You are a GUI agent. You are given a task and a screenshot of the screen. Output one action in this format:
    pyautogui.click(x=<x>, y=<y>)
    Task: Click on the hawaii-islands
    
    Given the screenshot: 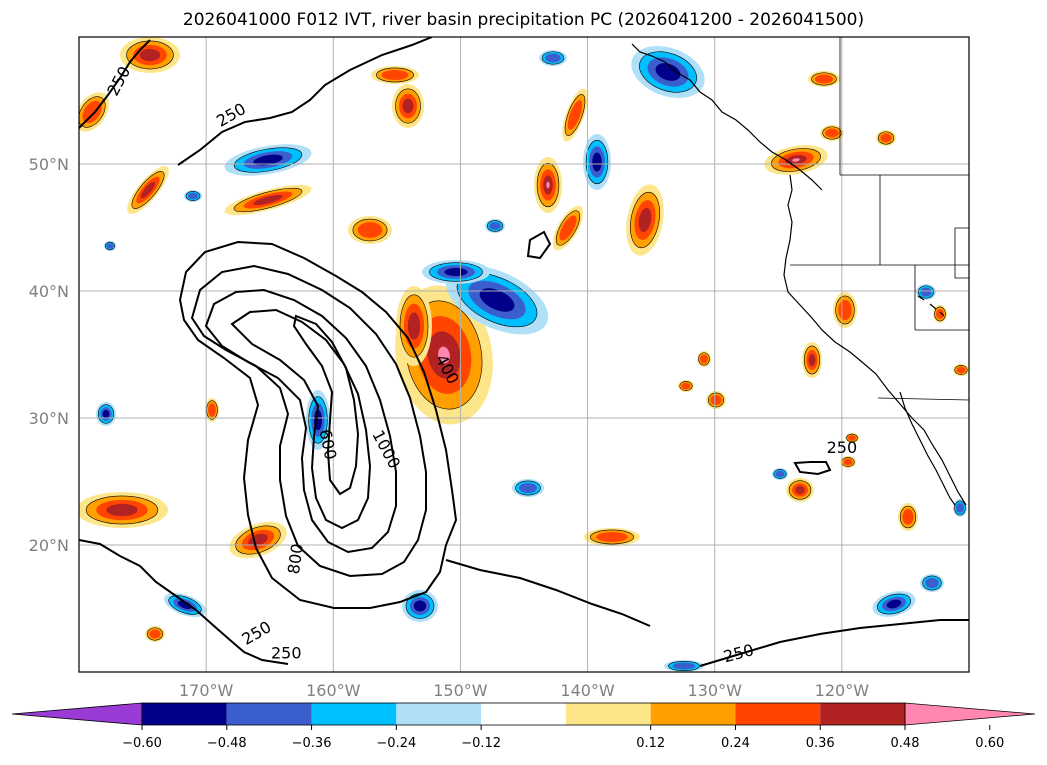 What is the action you would take?
    pyautogui.click(x=931, y=306)
    